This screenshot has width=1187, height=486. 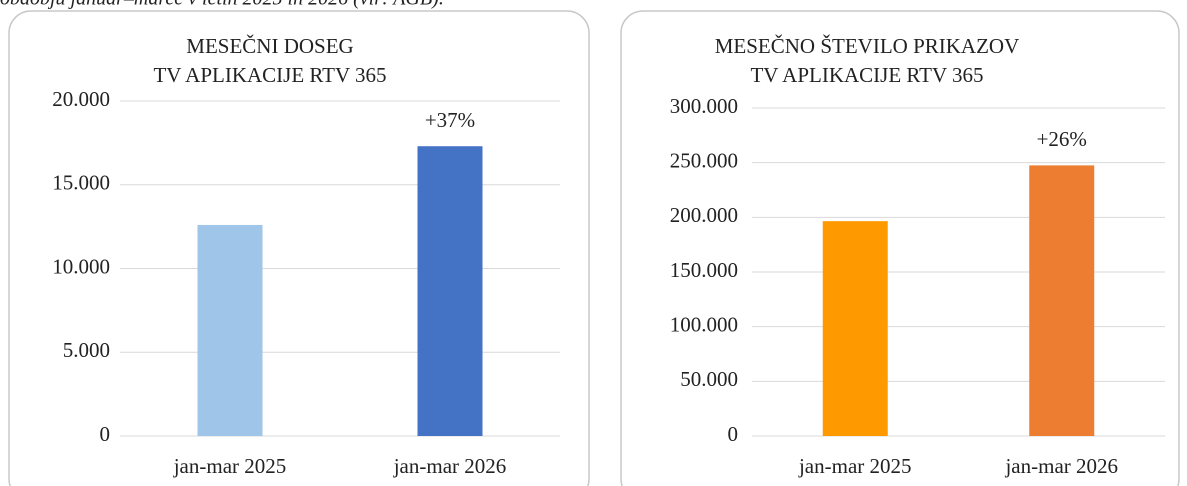 What do you see at coordinates (81, 99) in the screenshot?
I see `y-tick-label: 20.000` at bounding box center [81, 99].